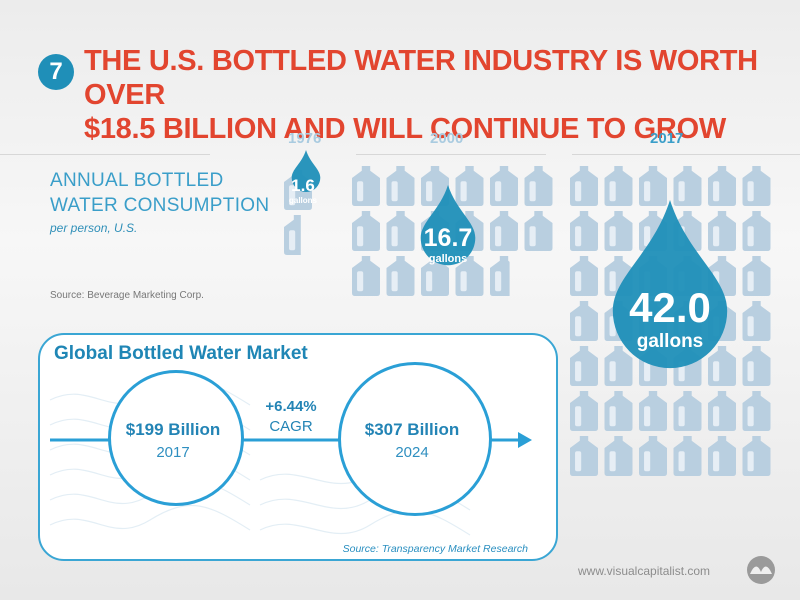 The width and height of the screenshot is (800, 600). I want to click on water-drop-1976, so click(306, 171).